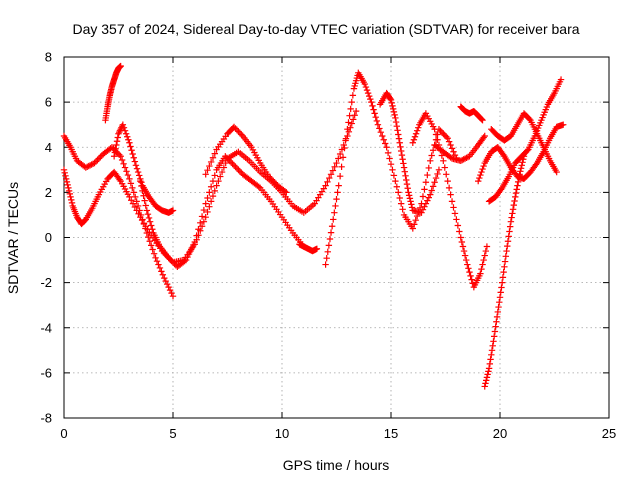 The width and height of the screenshot is (640, 480). What do you see at coordinates (48, 147) in the screenshot?
I see `y-tick-label: 4` at bounding box center [48, 147].